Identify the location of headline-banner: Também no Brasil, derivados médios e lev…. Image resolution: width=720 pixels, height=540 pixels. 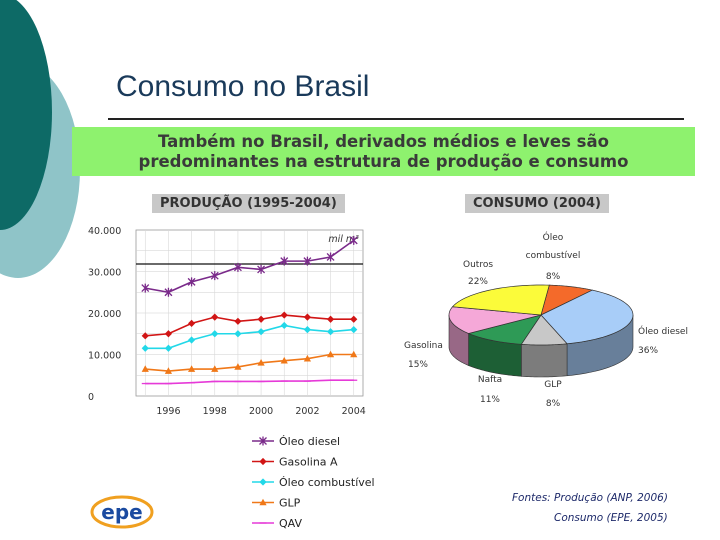
(383, 151).